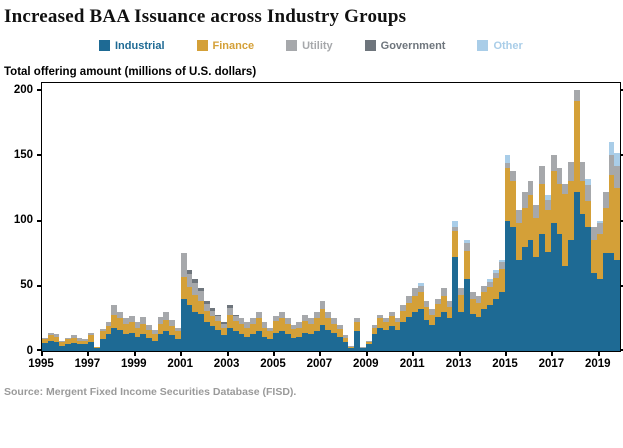 This screenshot has width=623, height=448. What do you see at coordinates (180, 364) in the screenshot?
I see `x-tick-label: 2001` at bounding box center [180, 364].